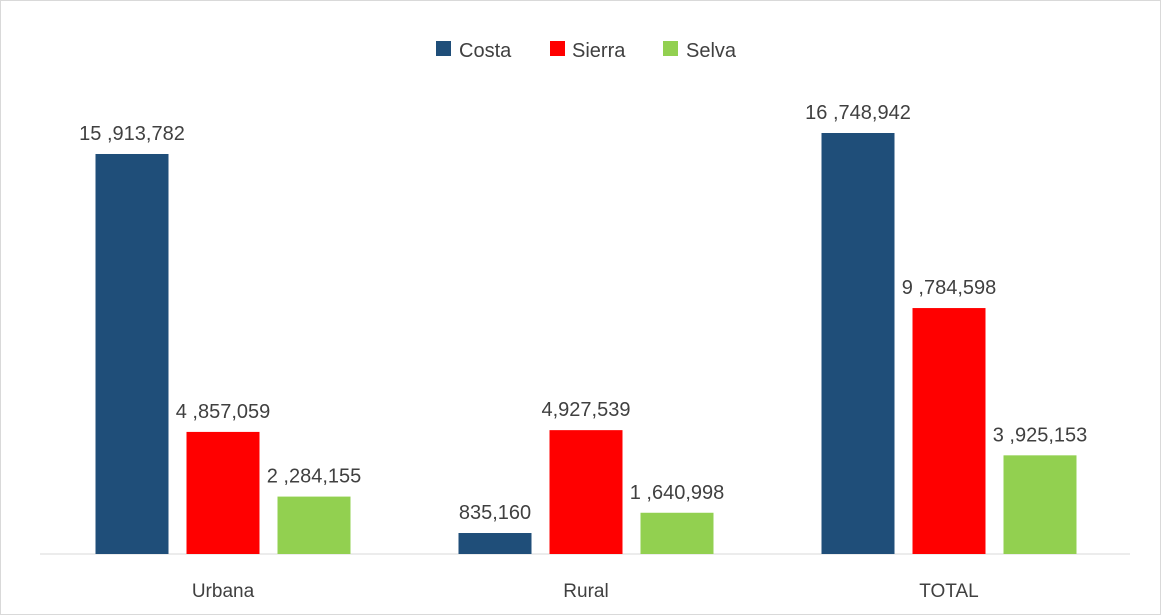 The height and width of the screenshot is (615, 1161). What do you see at coordinates (677, 493) in the screenshot?
I see `data-label-selva-rural: 1 ,640,998` at bounding box center [677, 493].